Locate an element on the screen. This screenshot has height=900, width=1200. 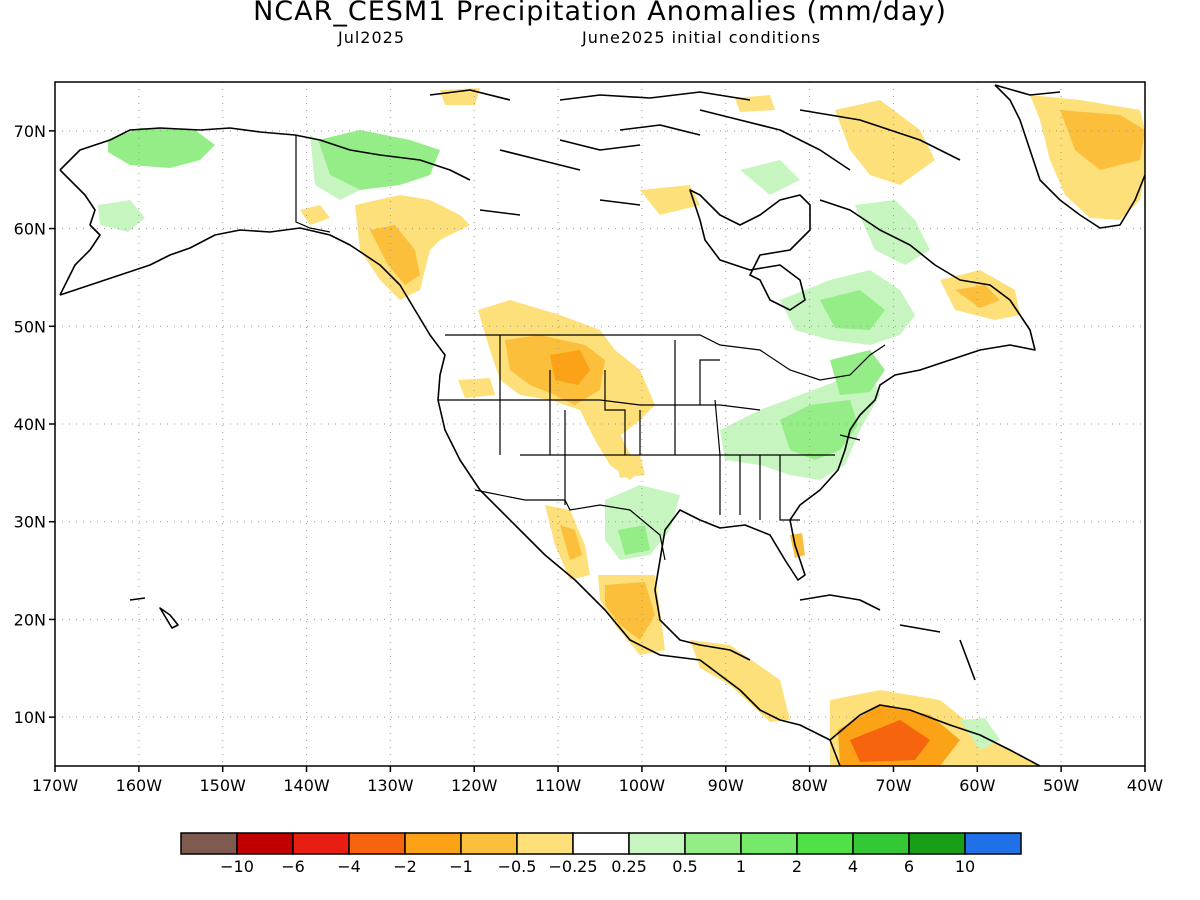
us-state-lines is located at coordinates (649, 428).